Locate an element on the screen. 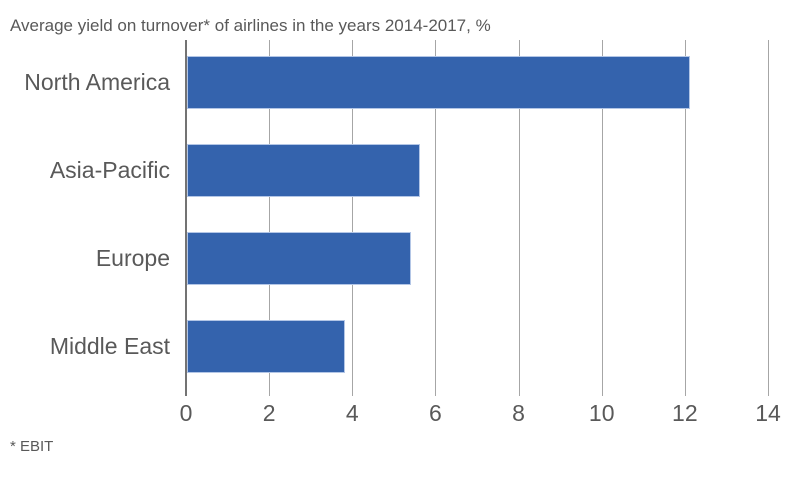 The image size is (800, 477). x-tick-label-14: 14 is located at coordinates (768, 413).